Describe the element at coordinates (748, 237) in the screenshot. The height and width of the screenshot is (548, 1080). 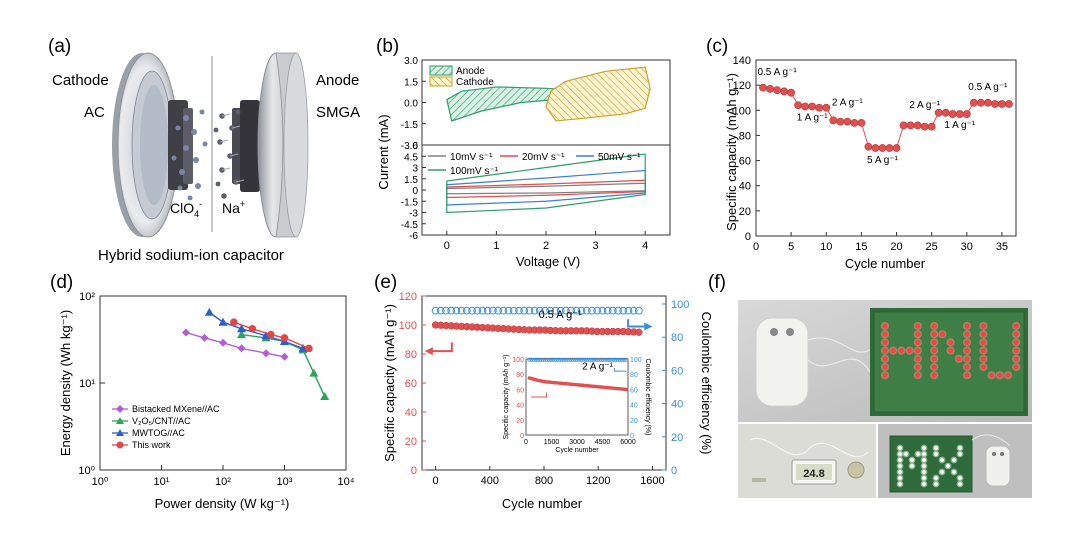
I see `y-tick-label: 0` at that location.